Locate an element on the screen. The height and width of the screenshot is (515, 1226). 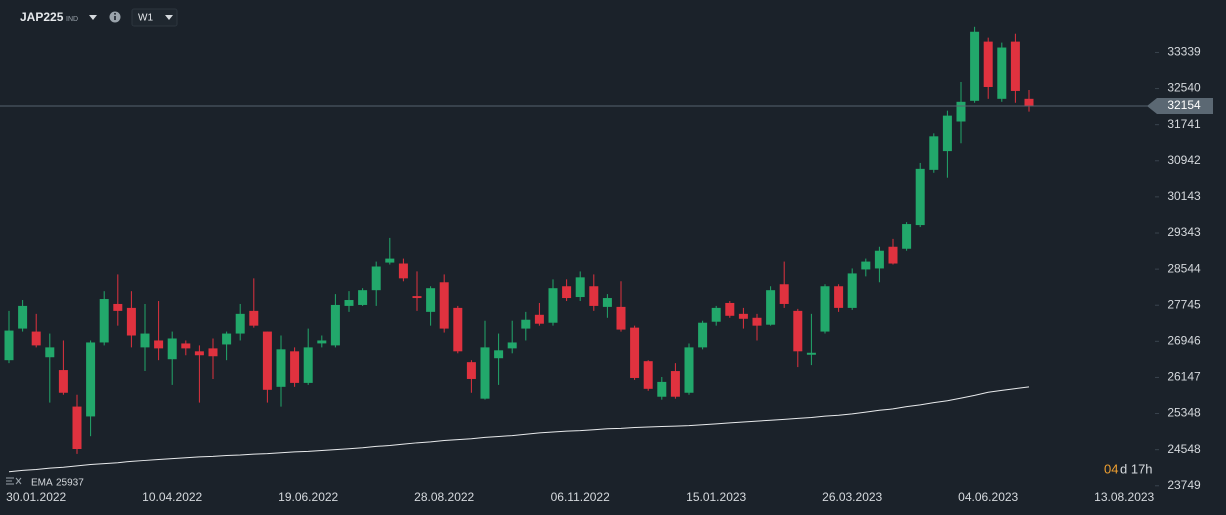
legend-icon is located at coordinates (14, 481).